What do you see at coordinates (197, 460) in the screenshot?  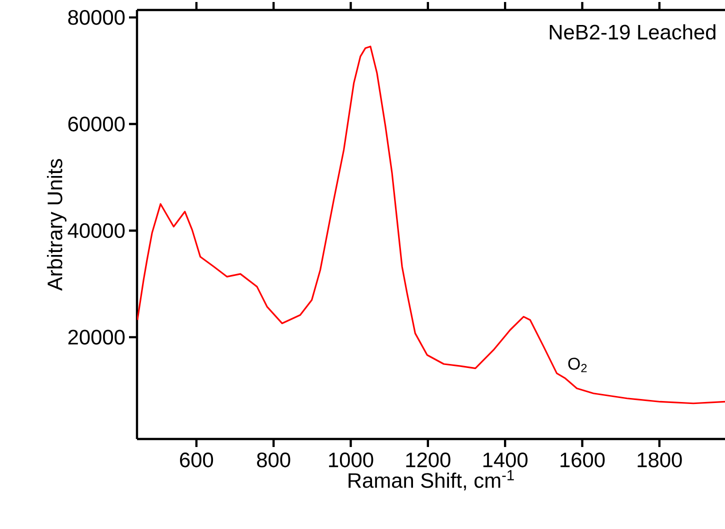 I see `x-tick-label: 600` at bounding box center [197, 460].